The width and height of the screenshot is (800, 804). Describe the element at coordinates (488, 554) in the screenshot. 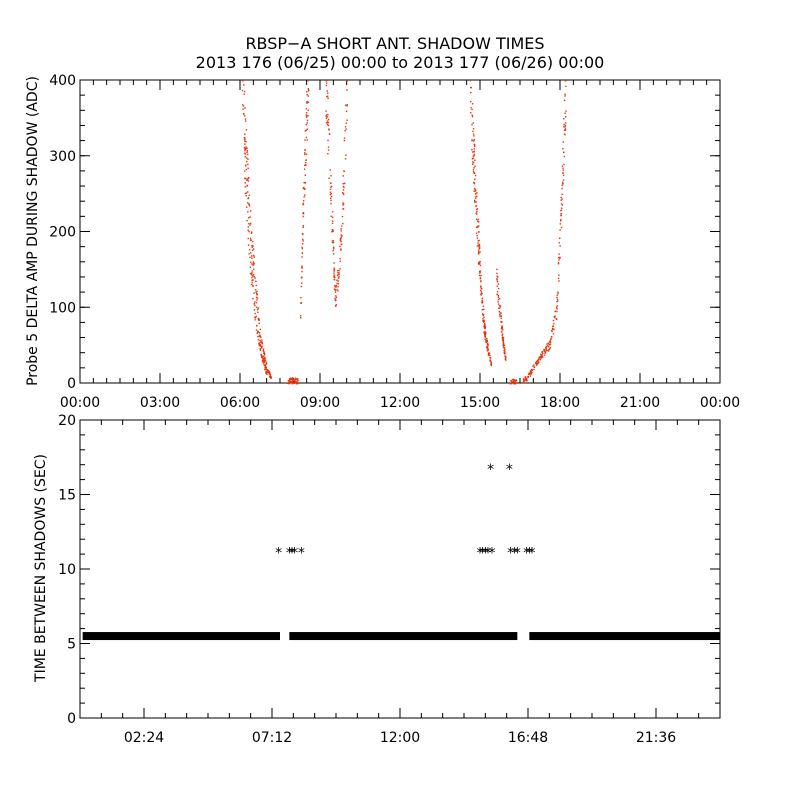

I see `data-point: *` at that location.